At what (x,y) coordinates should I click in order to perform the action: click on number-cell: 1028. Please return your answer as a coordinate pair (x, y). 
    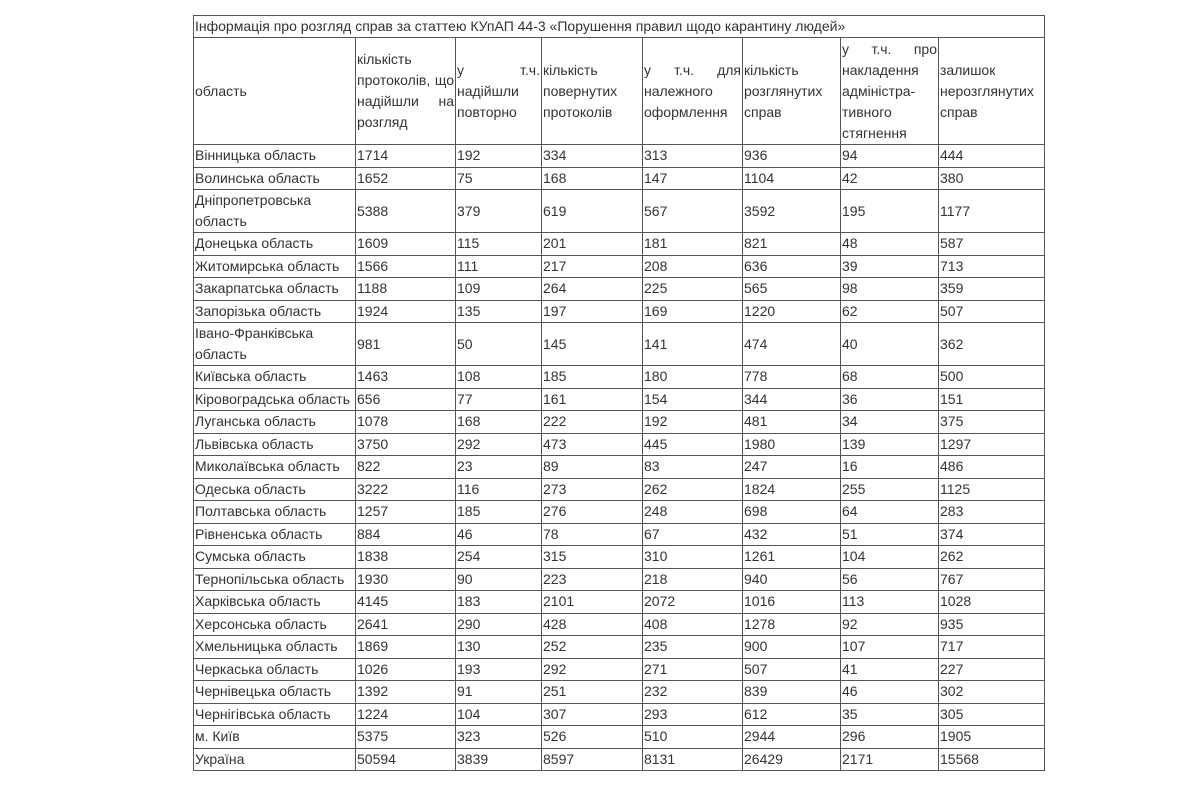
    Looking at the image, I should click on (991, 602).